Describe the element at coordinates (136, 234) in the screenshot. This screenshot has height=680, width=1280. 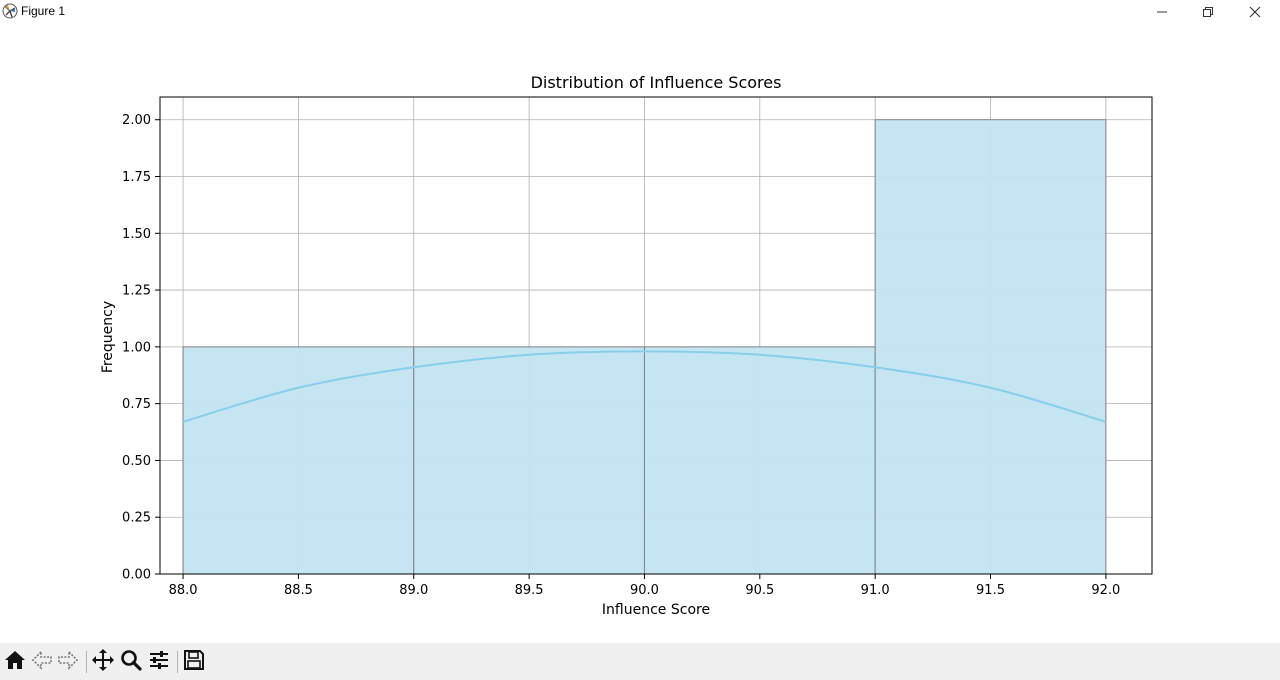
I see `y-tick-label: 1.50` at that location.